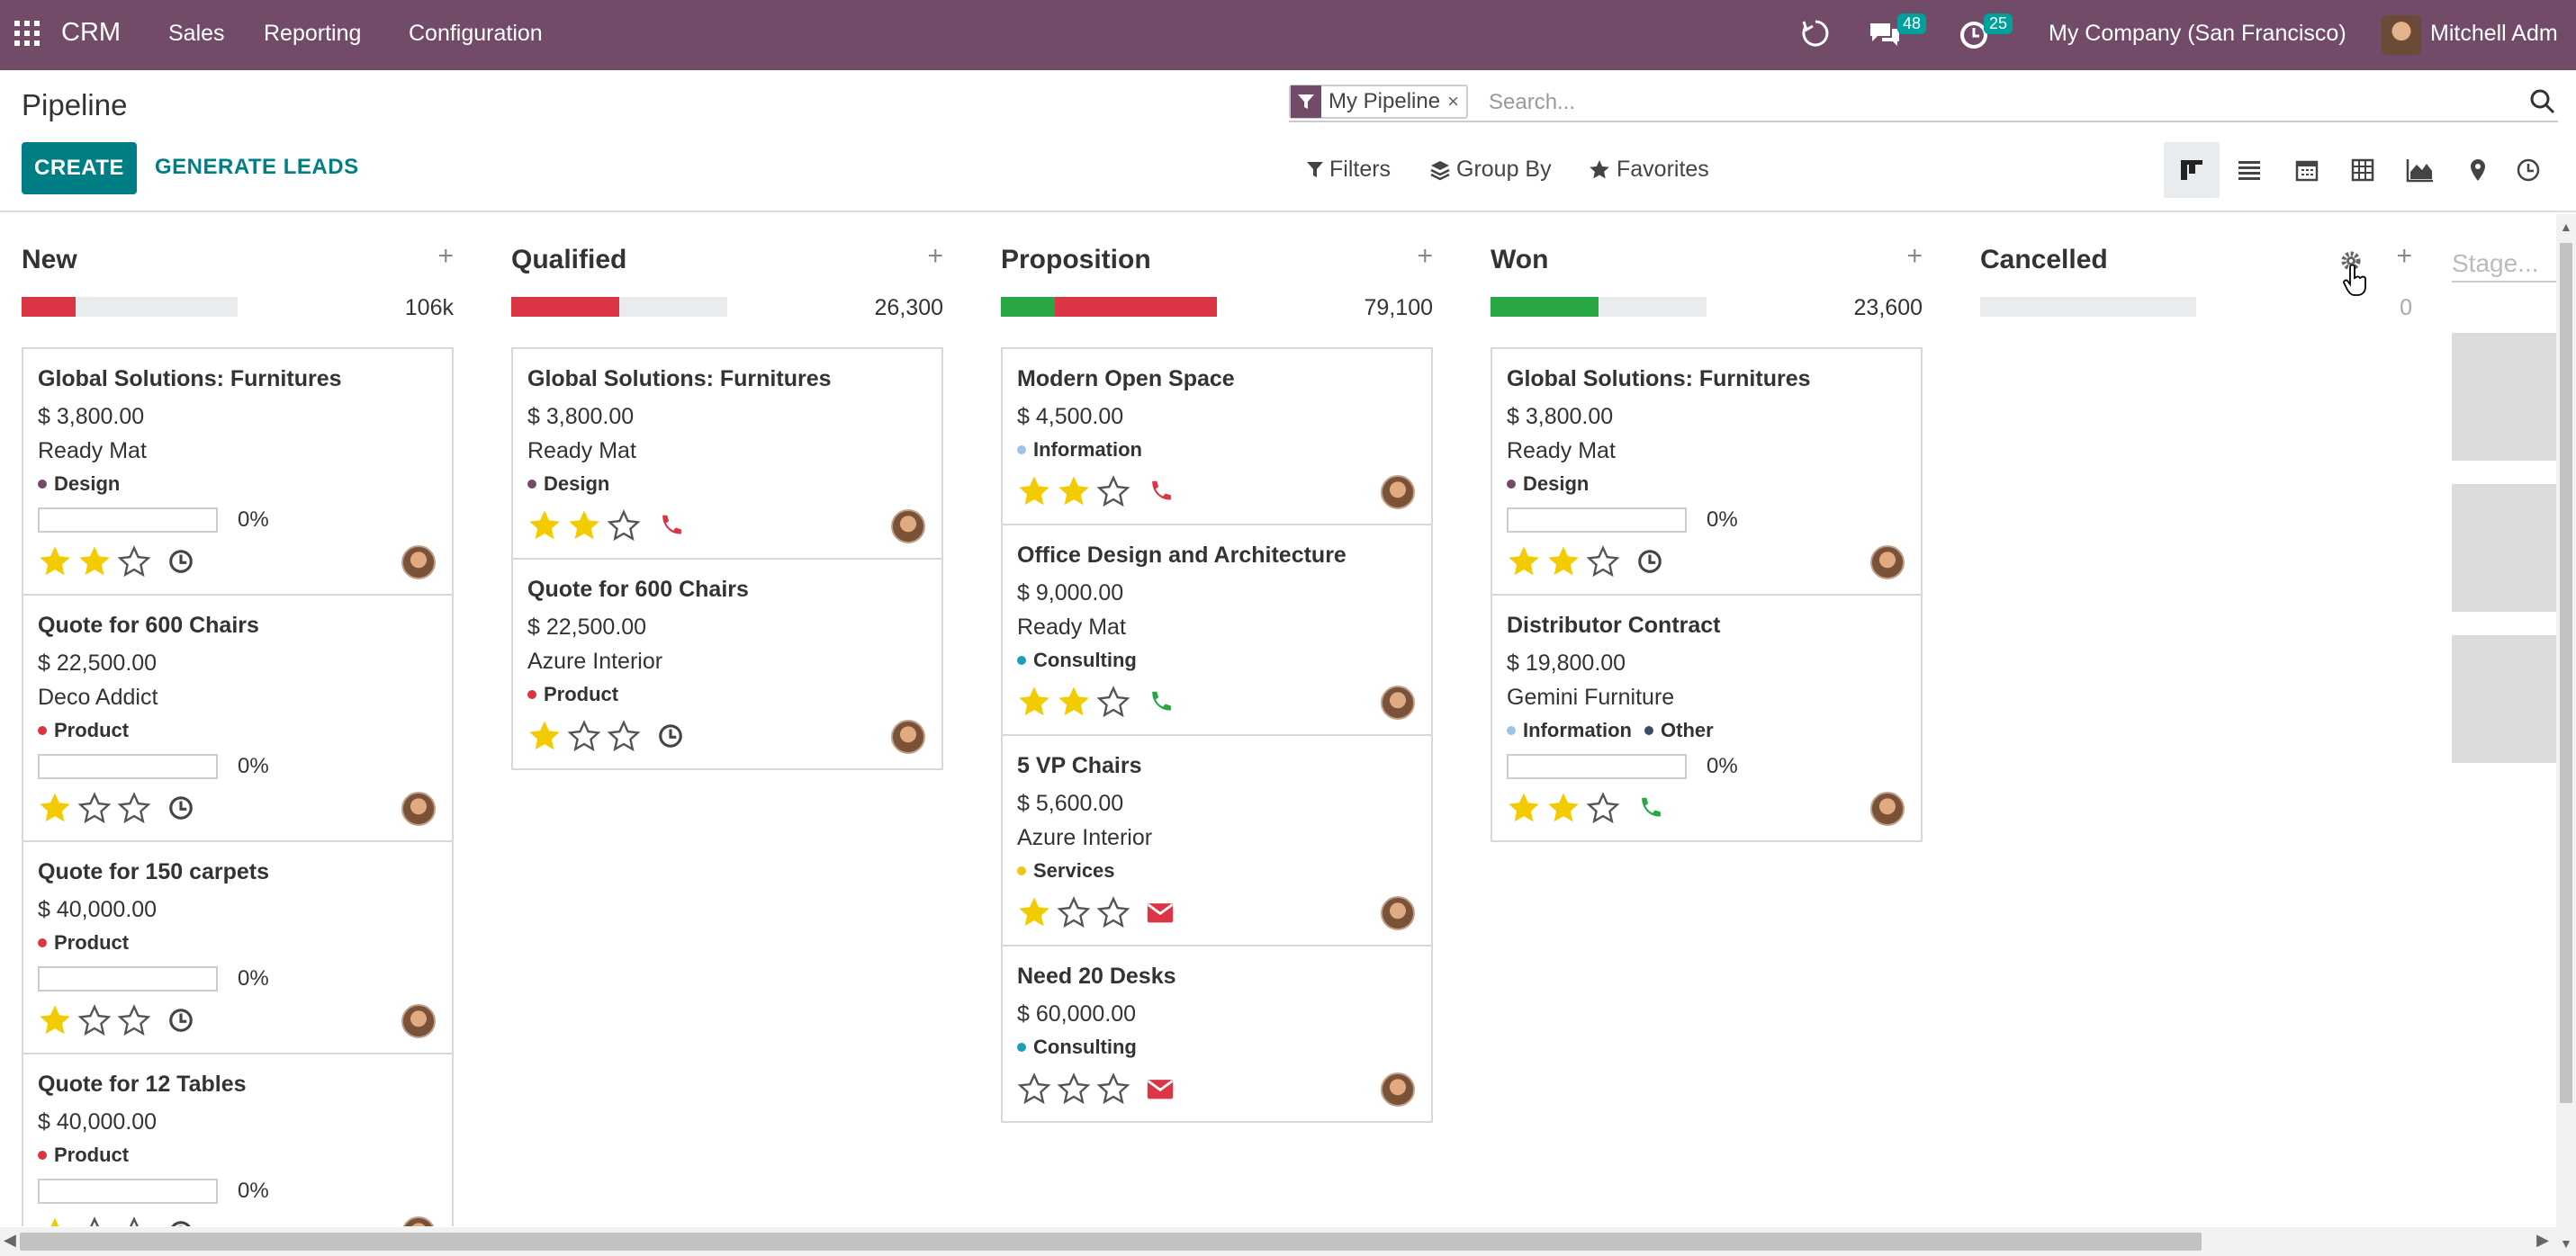 The width and height of the screenshot is (2576, 1256). What do you see at coordinates (1974, 38) in the screenshot?
I see `activities-clock-icon` at bounding box center [1974, 38].